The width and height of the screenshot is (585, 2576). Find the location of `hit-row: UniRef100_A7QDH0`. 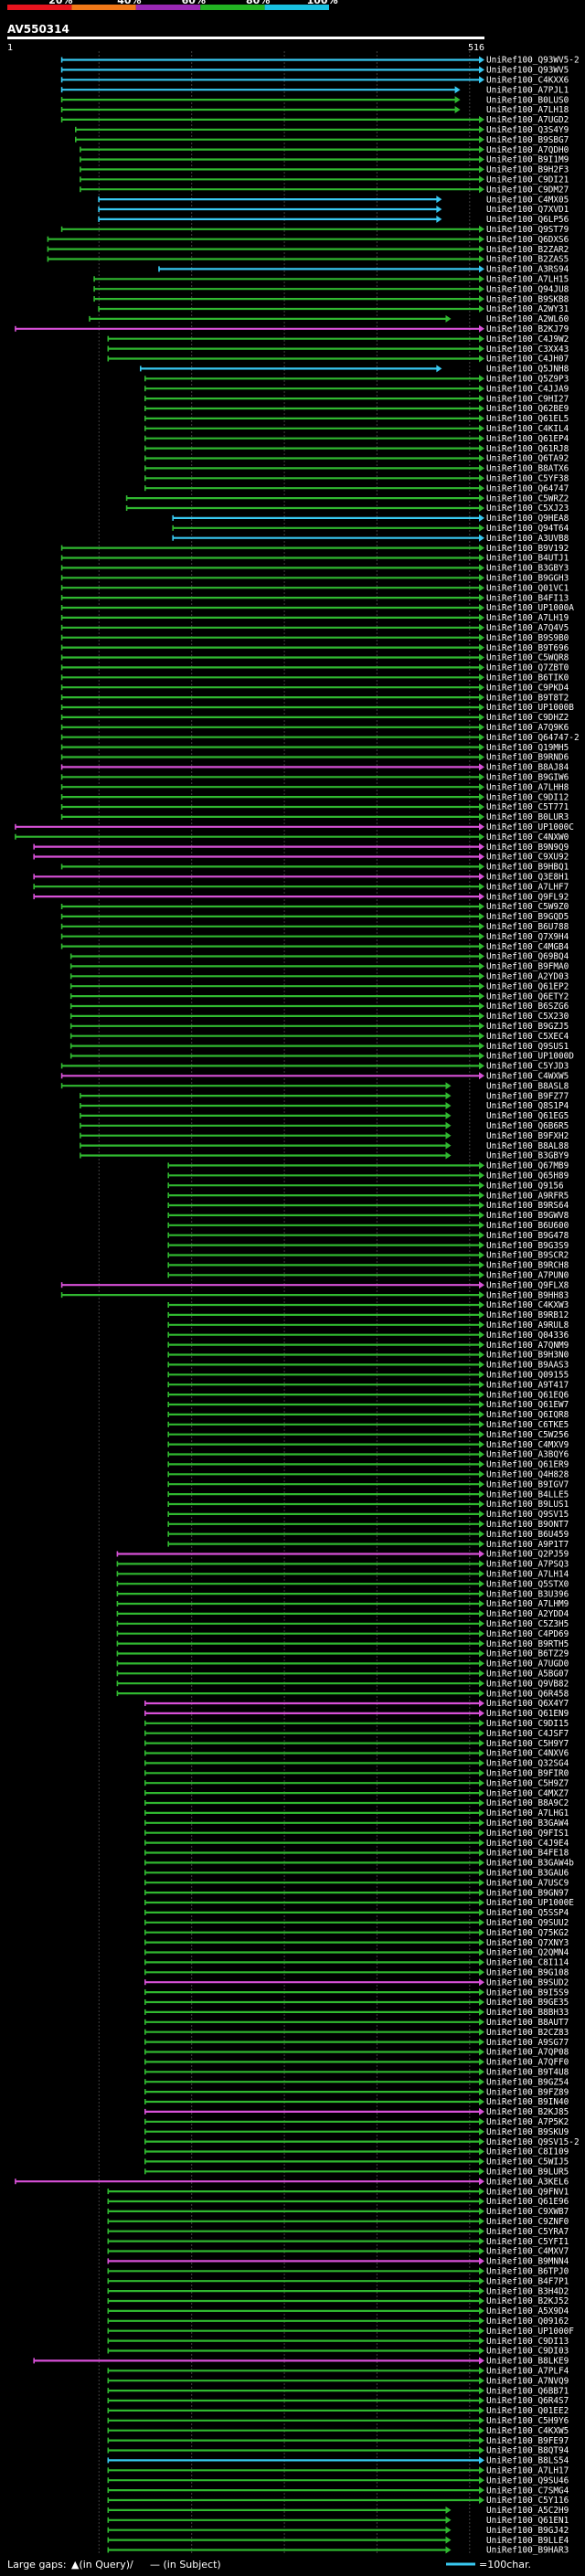

hit-row: UniRef100_A7QDH0 is located at coordinates (325, 150).